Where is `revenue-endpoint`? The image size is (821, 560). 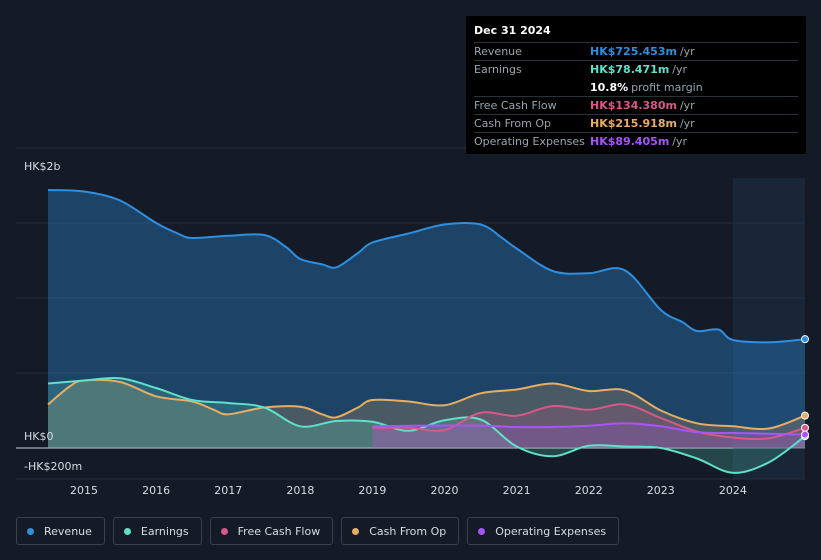
revenue-endpoint is located at coordinates (805, 339).